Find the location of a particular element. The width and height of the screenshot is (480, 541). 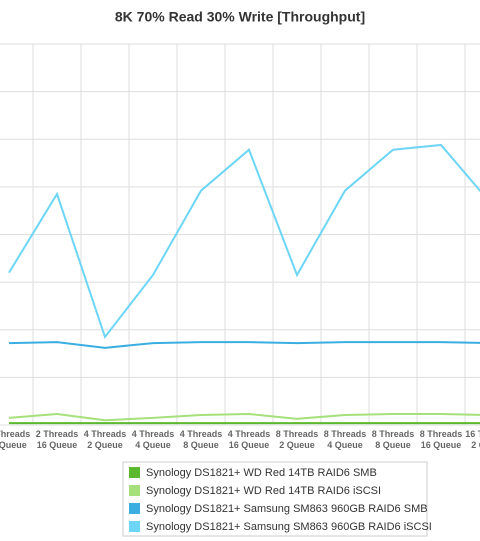

x-tick-label: 4 Threads 4 Queue is located at coordinates (153, 439).